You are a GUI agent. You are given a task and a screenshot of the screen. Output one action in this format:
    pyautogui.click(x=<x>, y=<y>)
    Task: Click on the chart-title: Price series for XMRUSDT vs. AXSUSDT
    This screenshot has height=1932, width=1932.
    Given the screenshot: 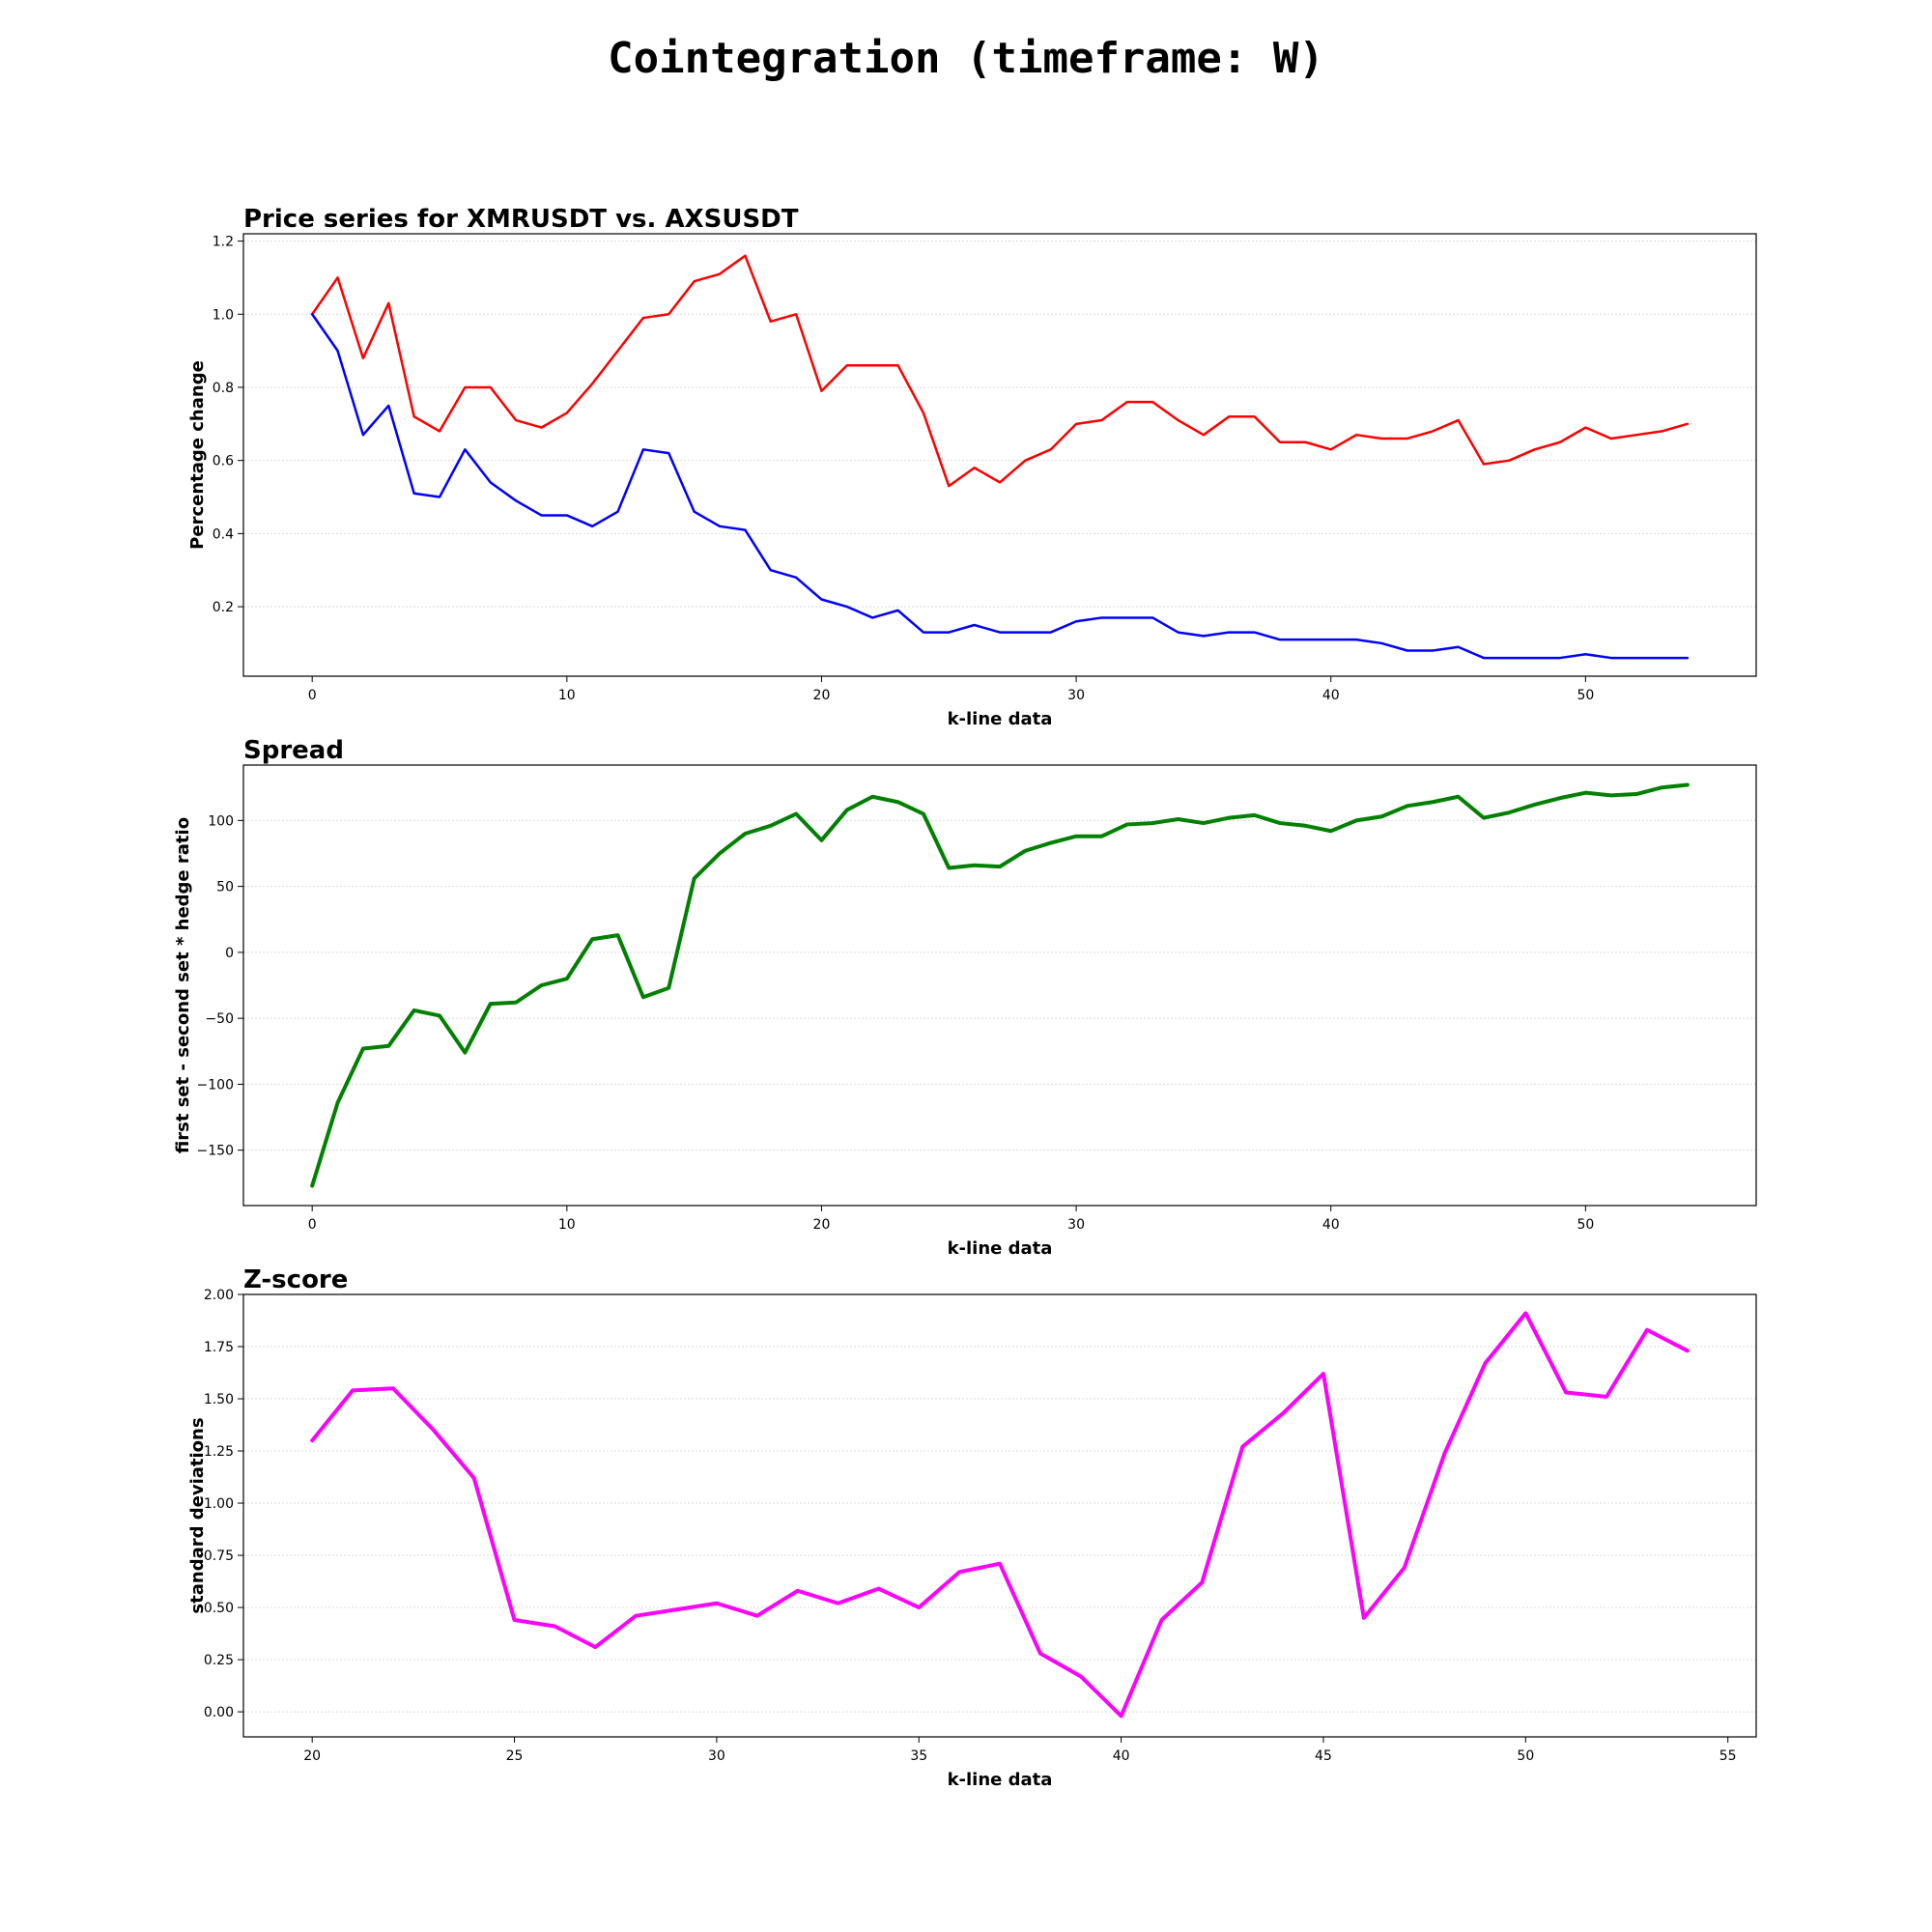 What is the action you would take?
    pyautogui.click(x=521, y=219)
    